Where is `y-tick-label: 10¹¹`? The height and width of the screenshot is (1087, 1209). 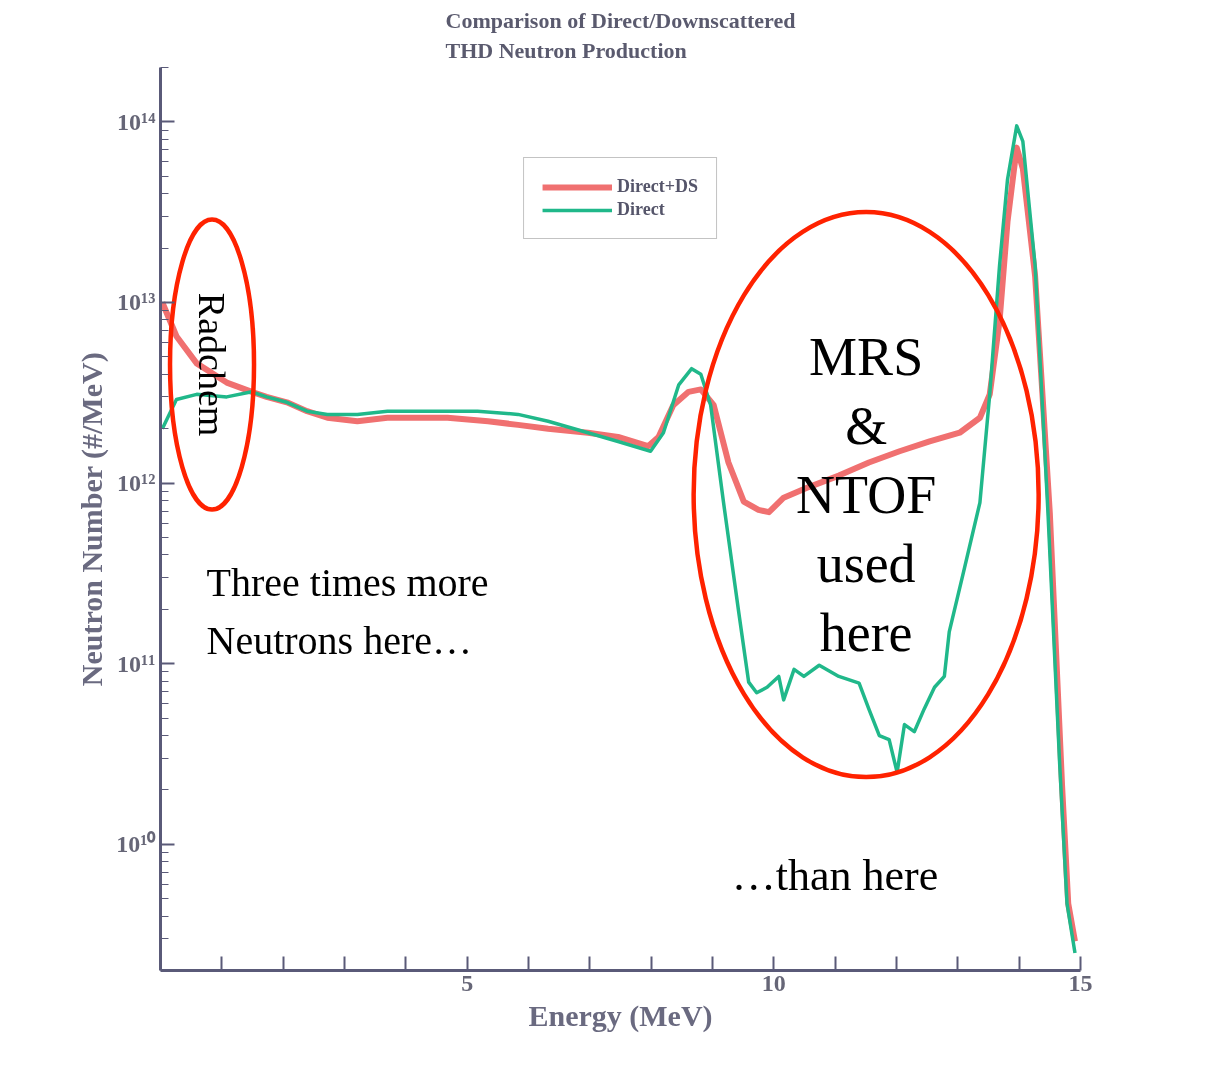
y-tick-label: 10¹¹ is located at coordinates (136, 663).